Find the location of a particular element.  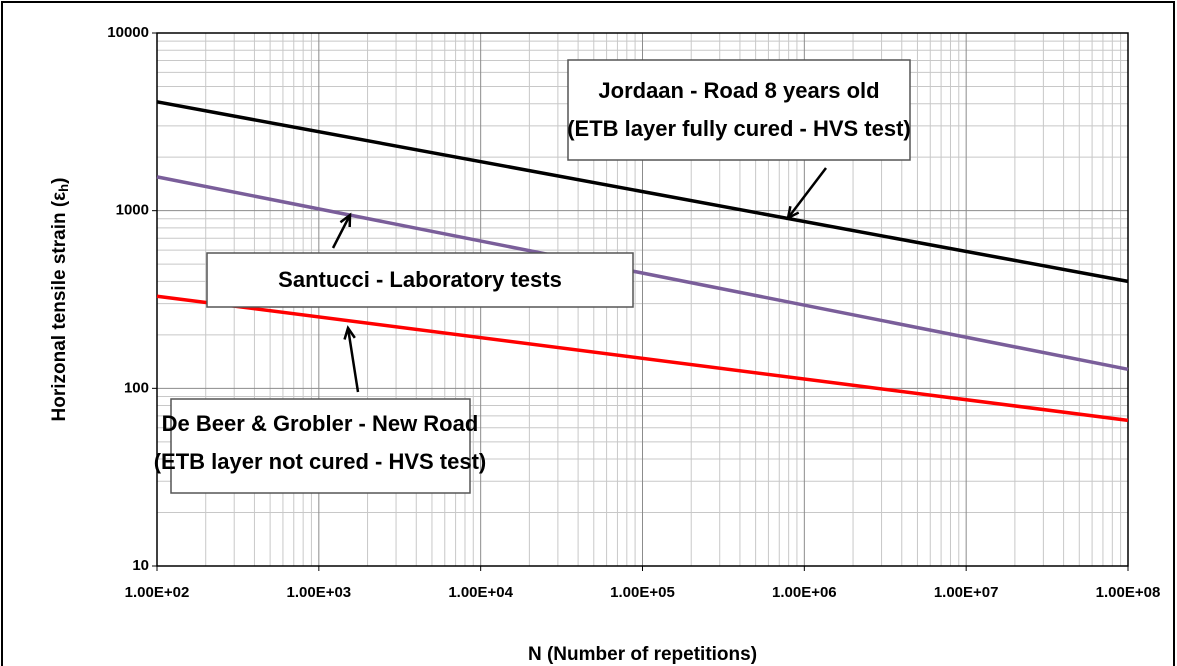

x-tick-label: 1.00E+03 is located at coordinates (319, 592).